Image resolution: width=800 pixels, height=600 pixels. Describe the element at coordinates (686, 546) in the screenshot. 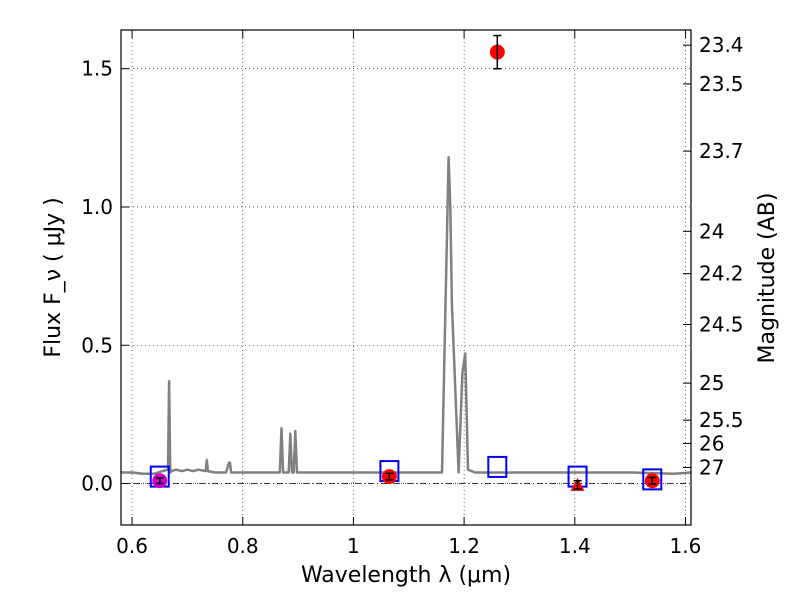

I see `x-tick-label: 1.6` at that location.